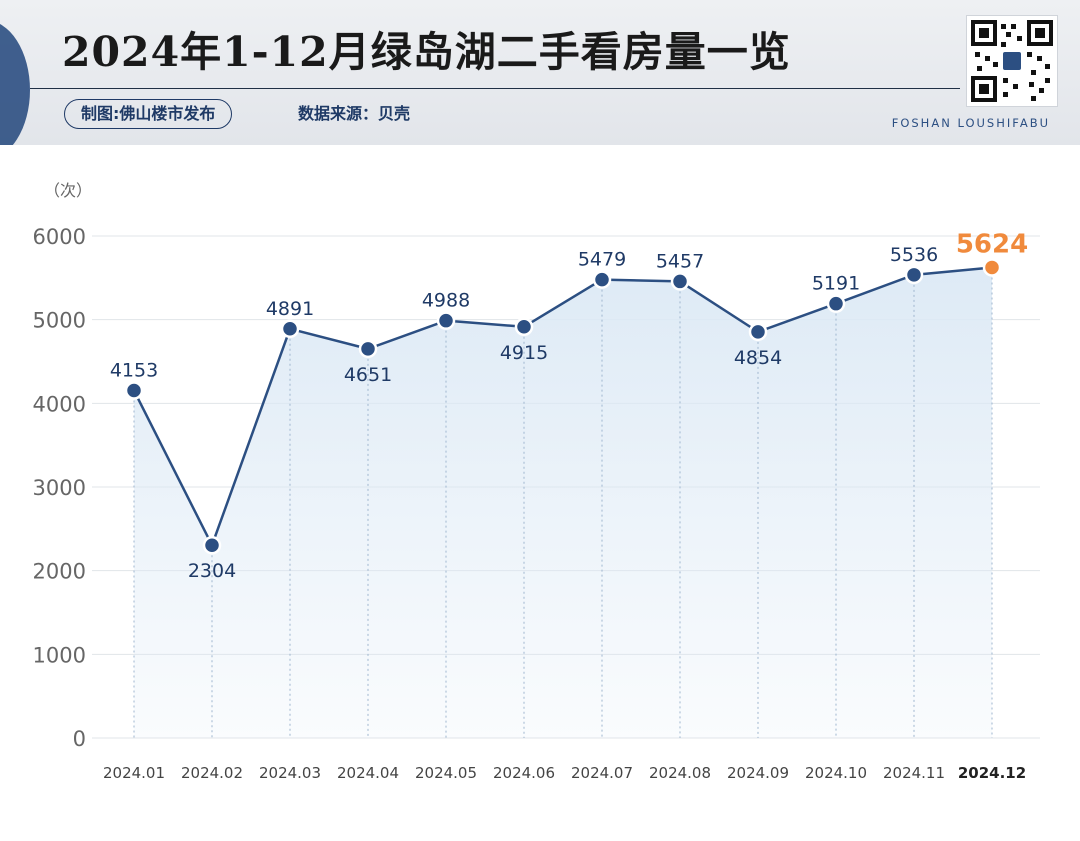 The height and width of the screenshot is (841, 1080). What do you see at coordinates (59, 655) in the screenshot?
I see `y-tick-label: 1000` at bounding box center [59, 655].